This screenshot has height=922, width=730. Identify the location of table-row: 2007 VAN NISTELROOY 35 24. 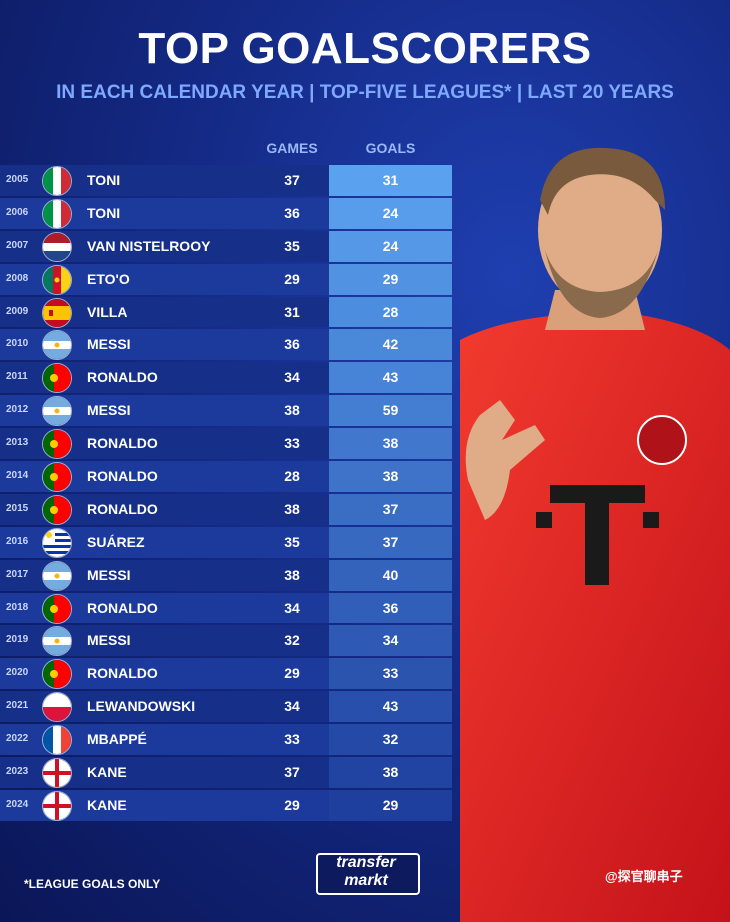
(226, 246).